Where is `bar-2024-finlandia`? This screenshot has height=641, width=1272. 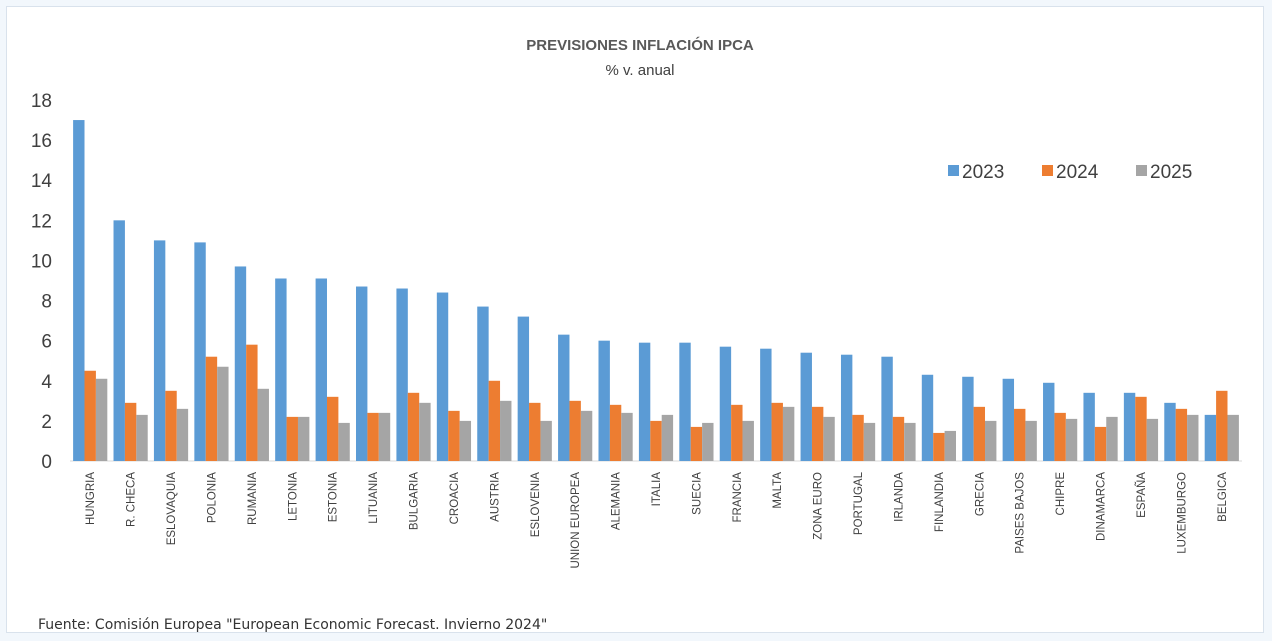 bar-2024-finlandia is located at coordinates (939, 446).